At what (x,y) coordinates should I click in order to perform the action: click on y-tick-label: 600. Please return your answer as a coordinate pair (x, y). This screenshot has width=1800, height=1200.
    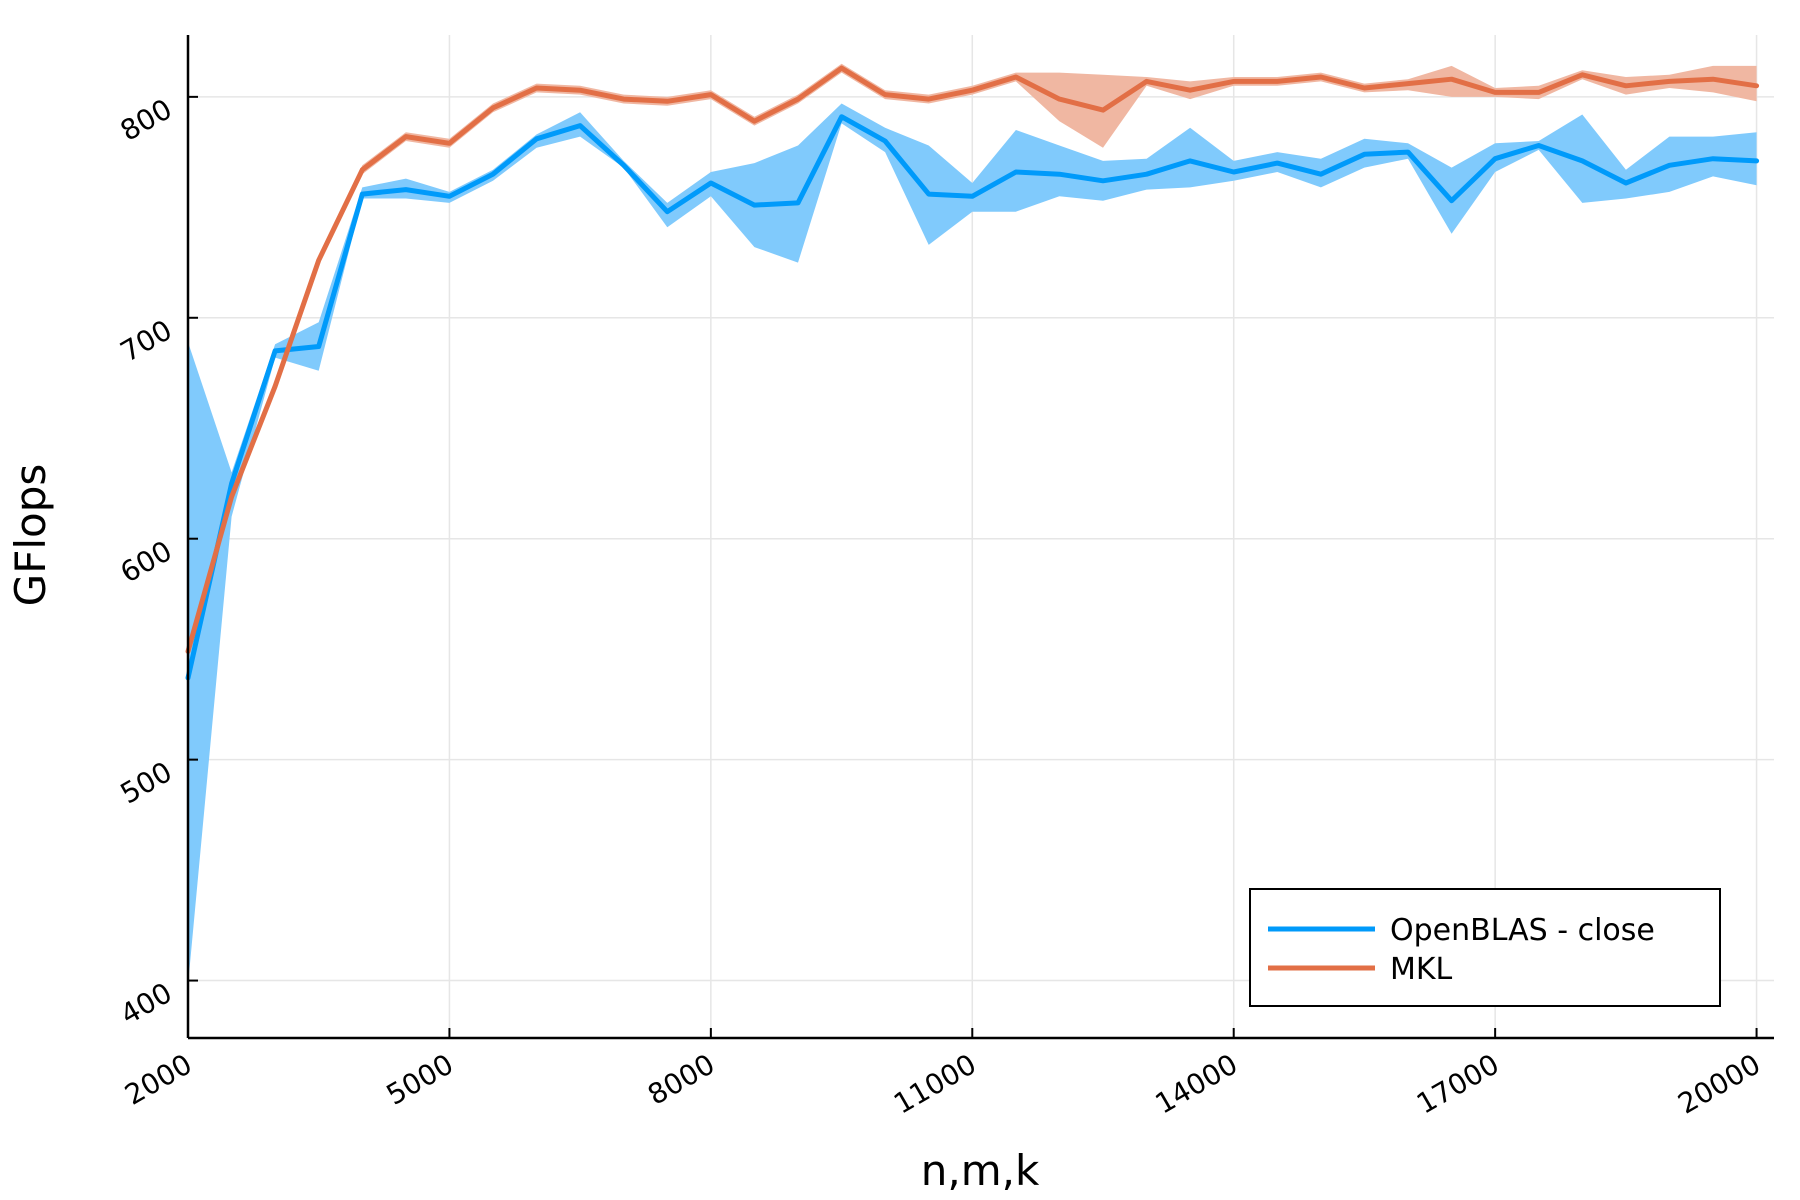
    Looking at the image, I should click on (146, 561).